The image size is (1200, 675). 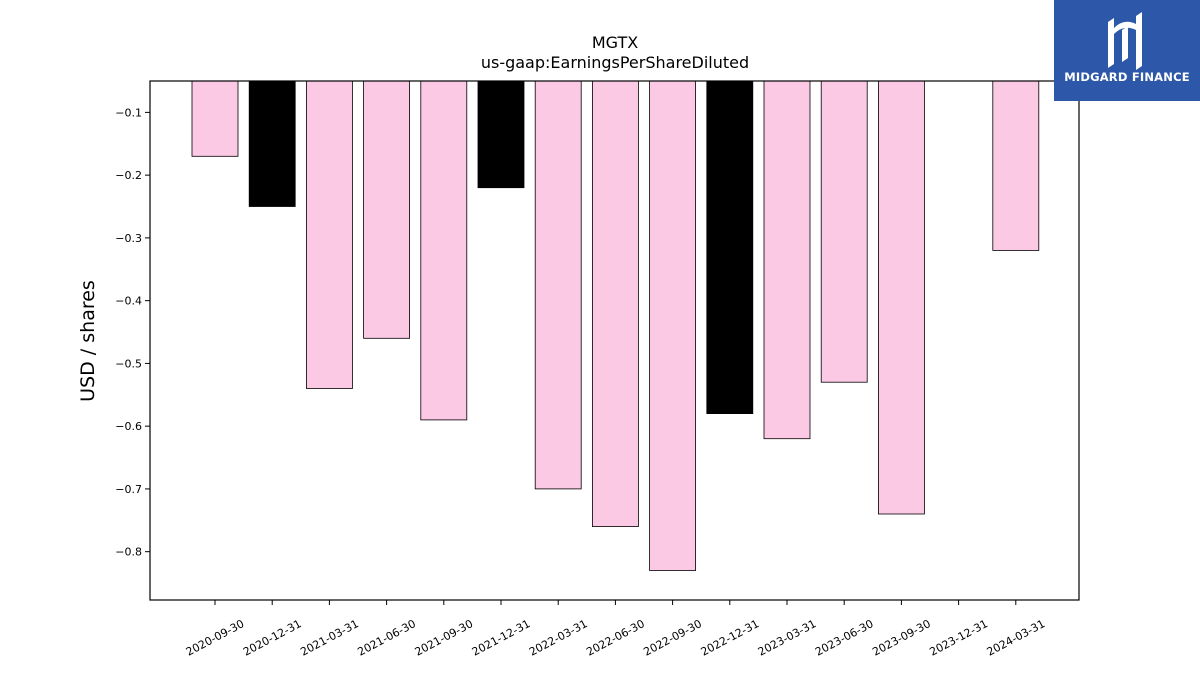 I want to click on y-tick-label: −0.8, so click(x=128, y=552).